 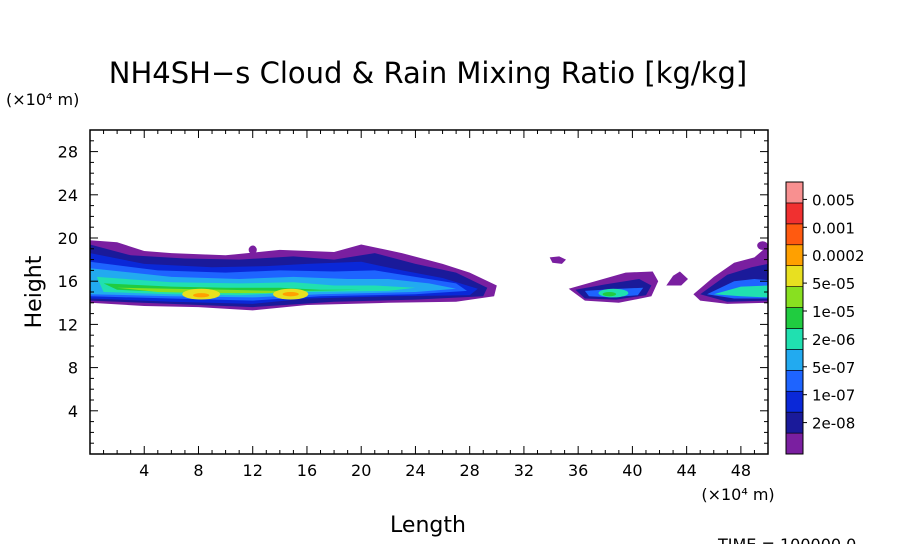 What do you see at coordinates (524, 470) in the screenshot?
I see `x-tick-label: 32` at bounding box center [524, 470].